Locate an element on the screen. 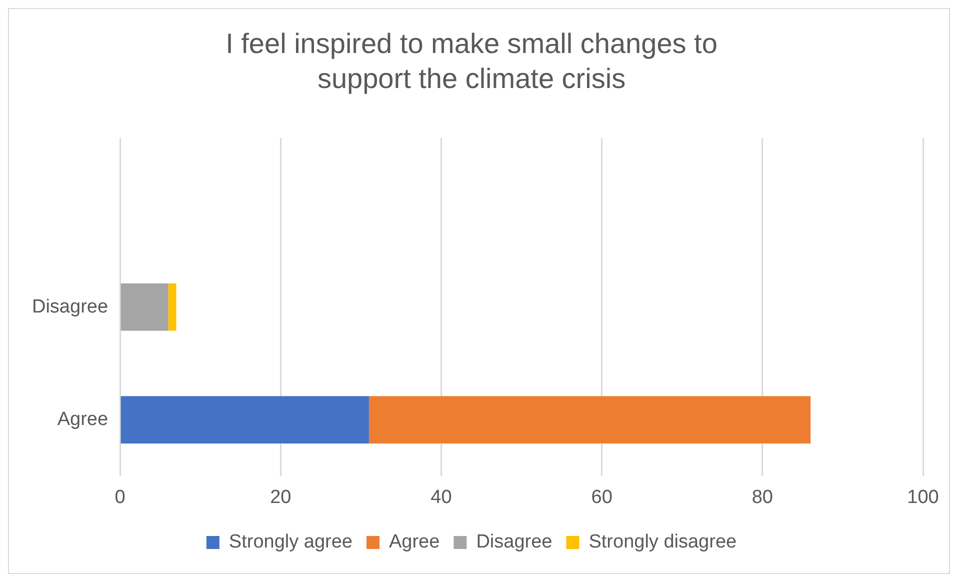  x-tick-label: 20 is located at coordinates (281, 497).